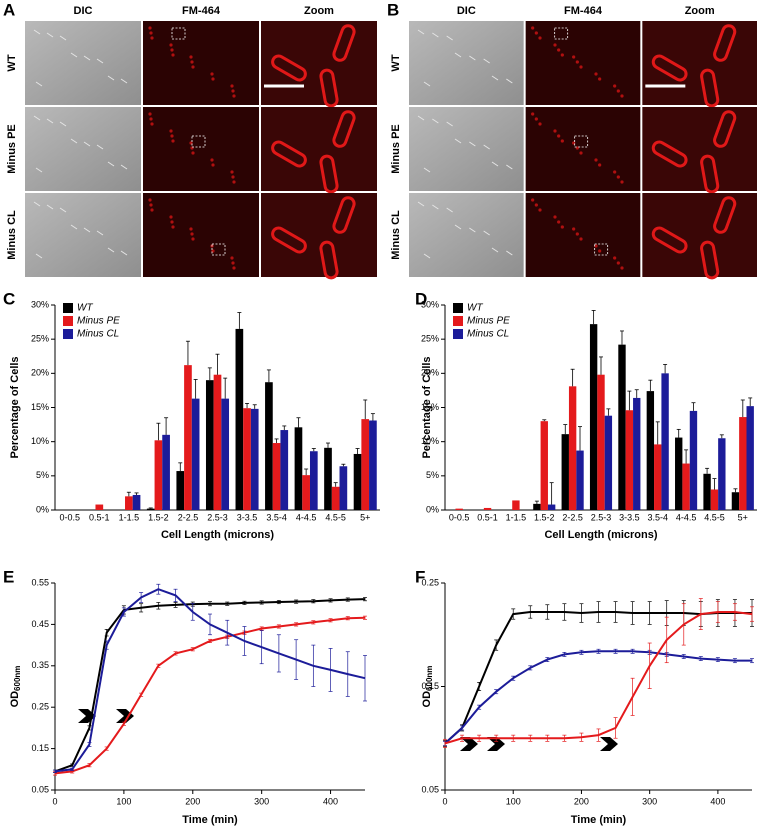 This screenshot has width=760, height=826. Describe the element at coordinates (513, 801) in the screenshot. I see `x-tick-label: 100` at that location.